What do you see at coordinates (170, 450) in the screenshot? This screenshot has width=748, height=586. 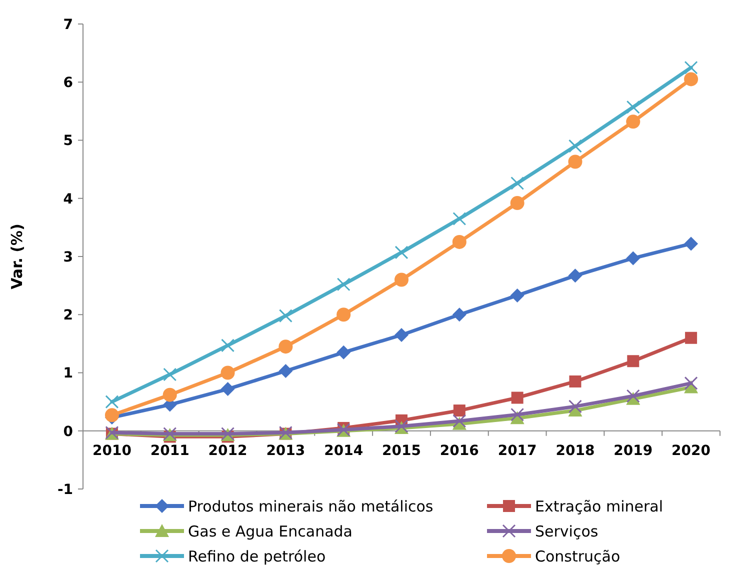 I see `x-tick-label: 2011` at bounding box center [170, 450].